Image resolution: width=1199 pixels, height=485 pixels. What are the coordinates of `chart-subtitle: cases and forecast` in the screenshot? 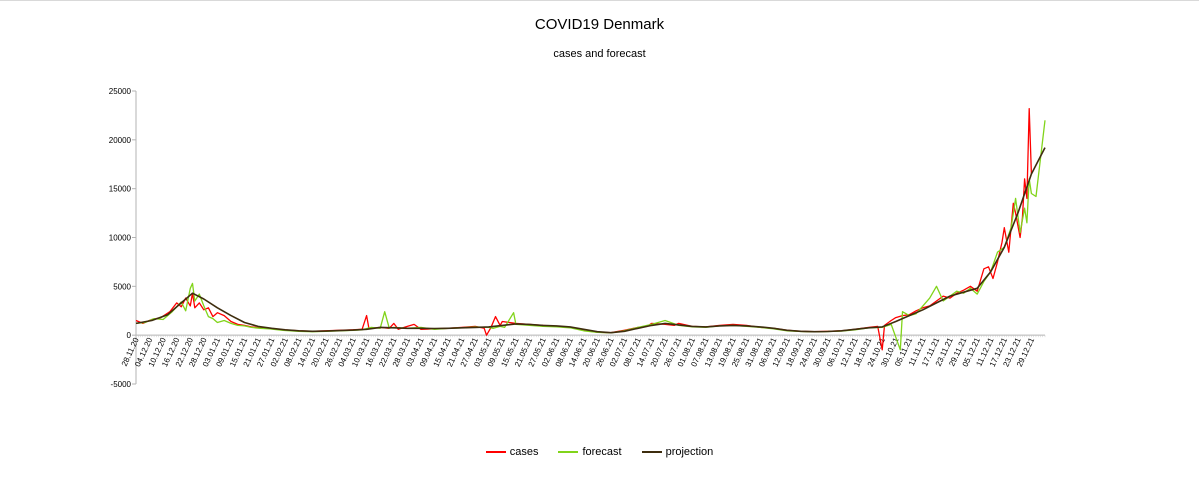 It's located at (599, 54).